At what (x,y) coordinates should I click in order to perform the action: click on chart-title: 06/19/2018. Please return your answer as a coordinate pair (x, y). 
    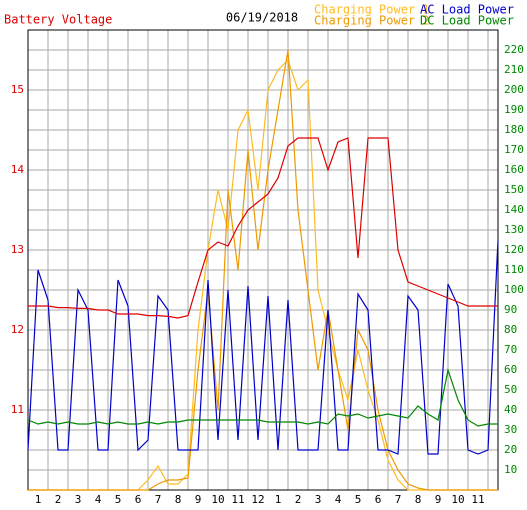
    Looking at the image, I should click on (262, 18).